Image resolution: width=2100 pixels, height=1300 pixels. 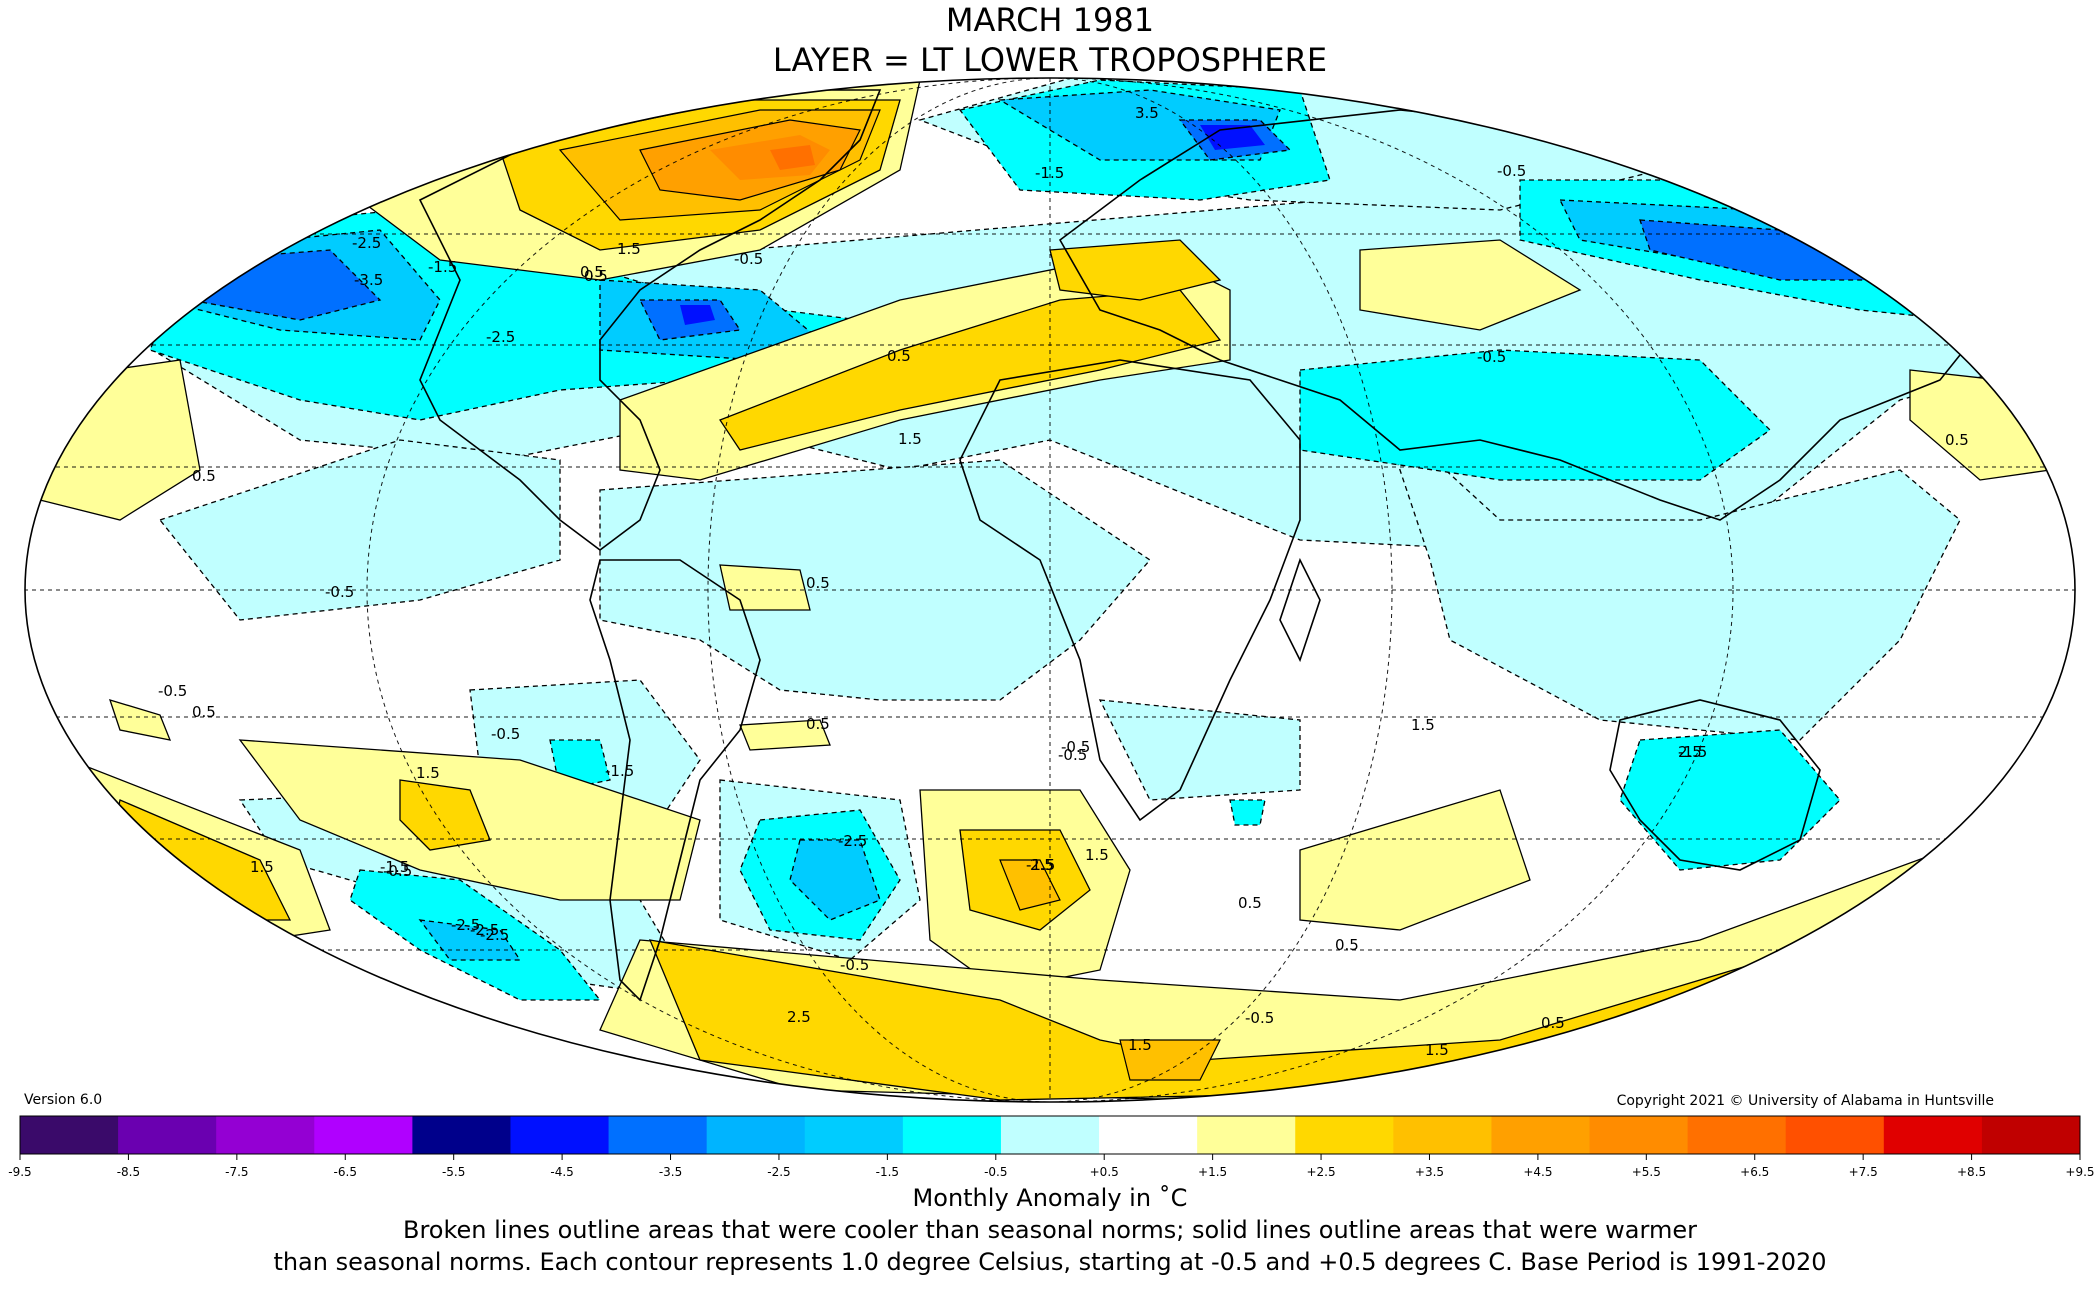 I want to click on colorbar-tick-label: -3.5, so click(x=670, y=1172).